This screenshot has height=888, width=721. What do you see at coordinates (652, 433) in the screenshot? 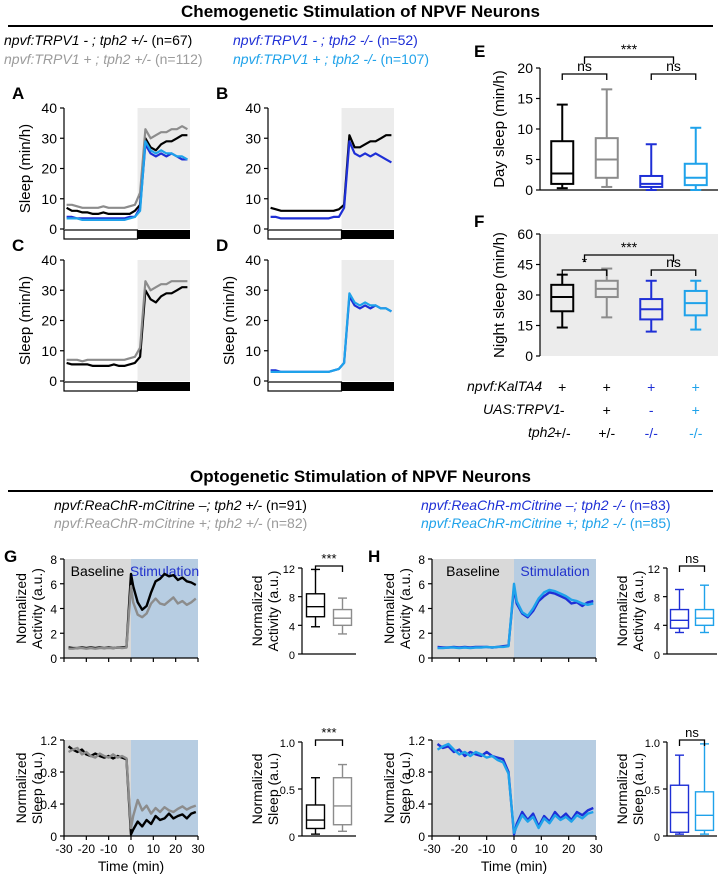
I see `table-cell-r3-c3: -/-` at bounding box center [652, 433].